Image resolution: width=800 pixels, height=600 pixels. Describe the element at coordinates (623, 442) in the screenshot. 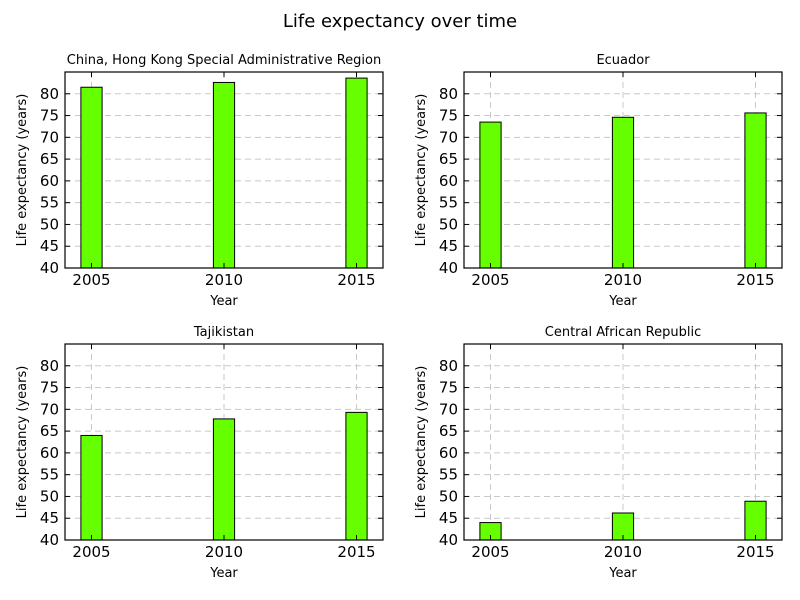

I see `axes-frame` at that location.